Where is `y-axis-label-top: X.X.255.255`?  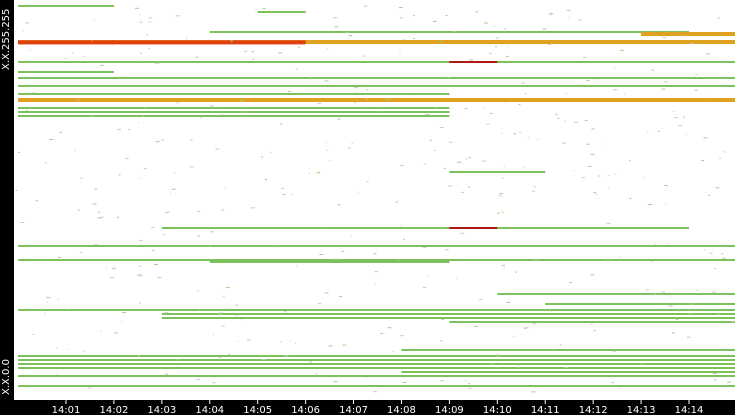
y-axis-label-top: X.X.255.255 is located at coordinates (6, 39).